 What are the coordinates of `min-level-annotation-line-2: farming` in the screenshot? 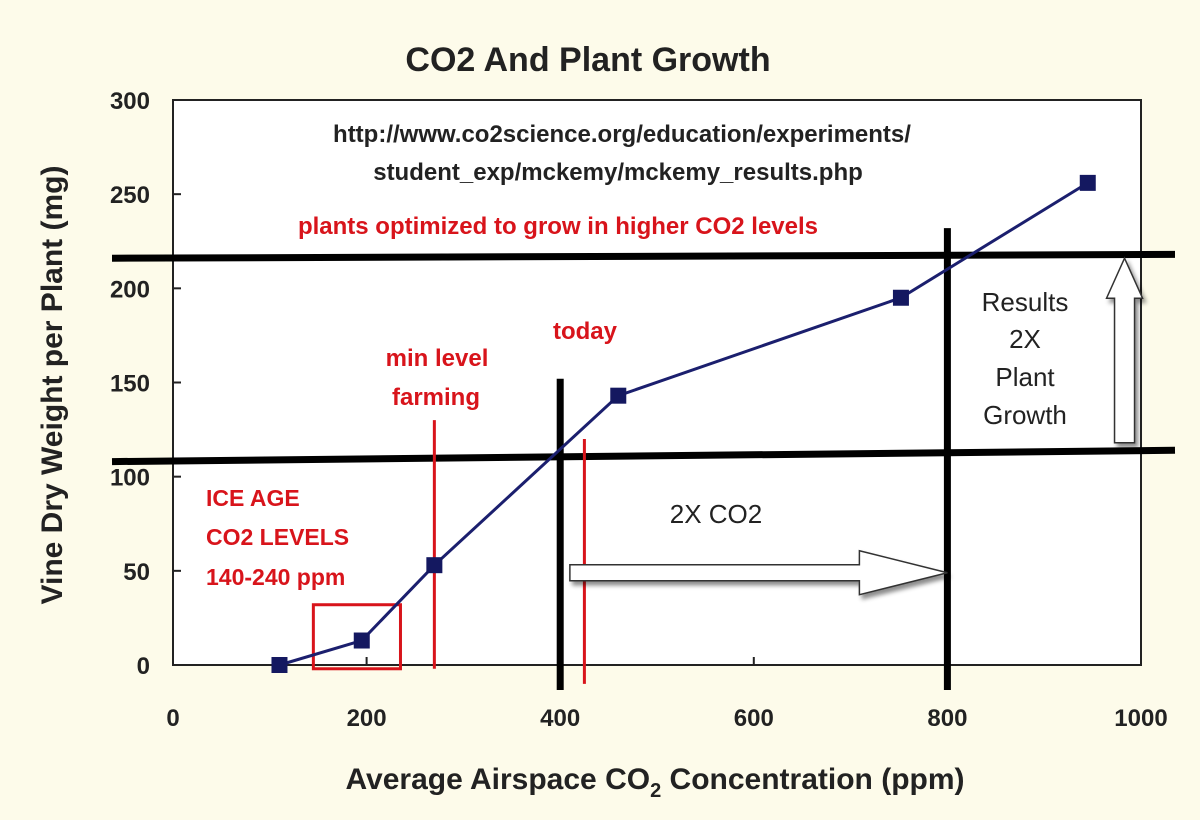 It's located at (436, 397).